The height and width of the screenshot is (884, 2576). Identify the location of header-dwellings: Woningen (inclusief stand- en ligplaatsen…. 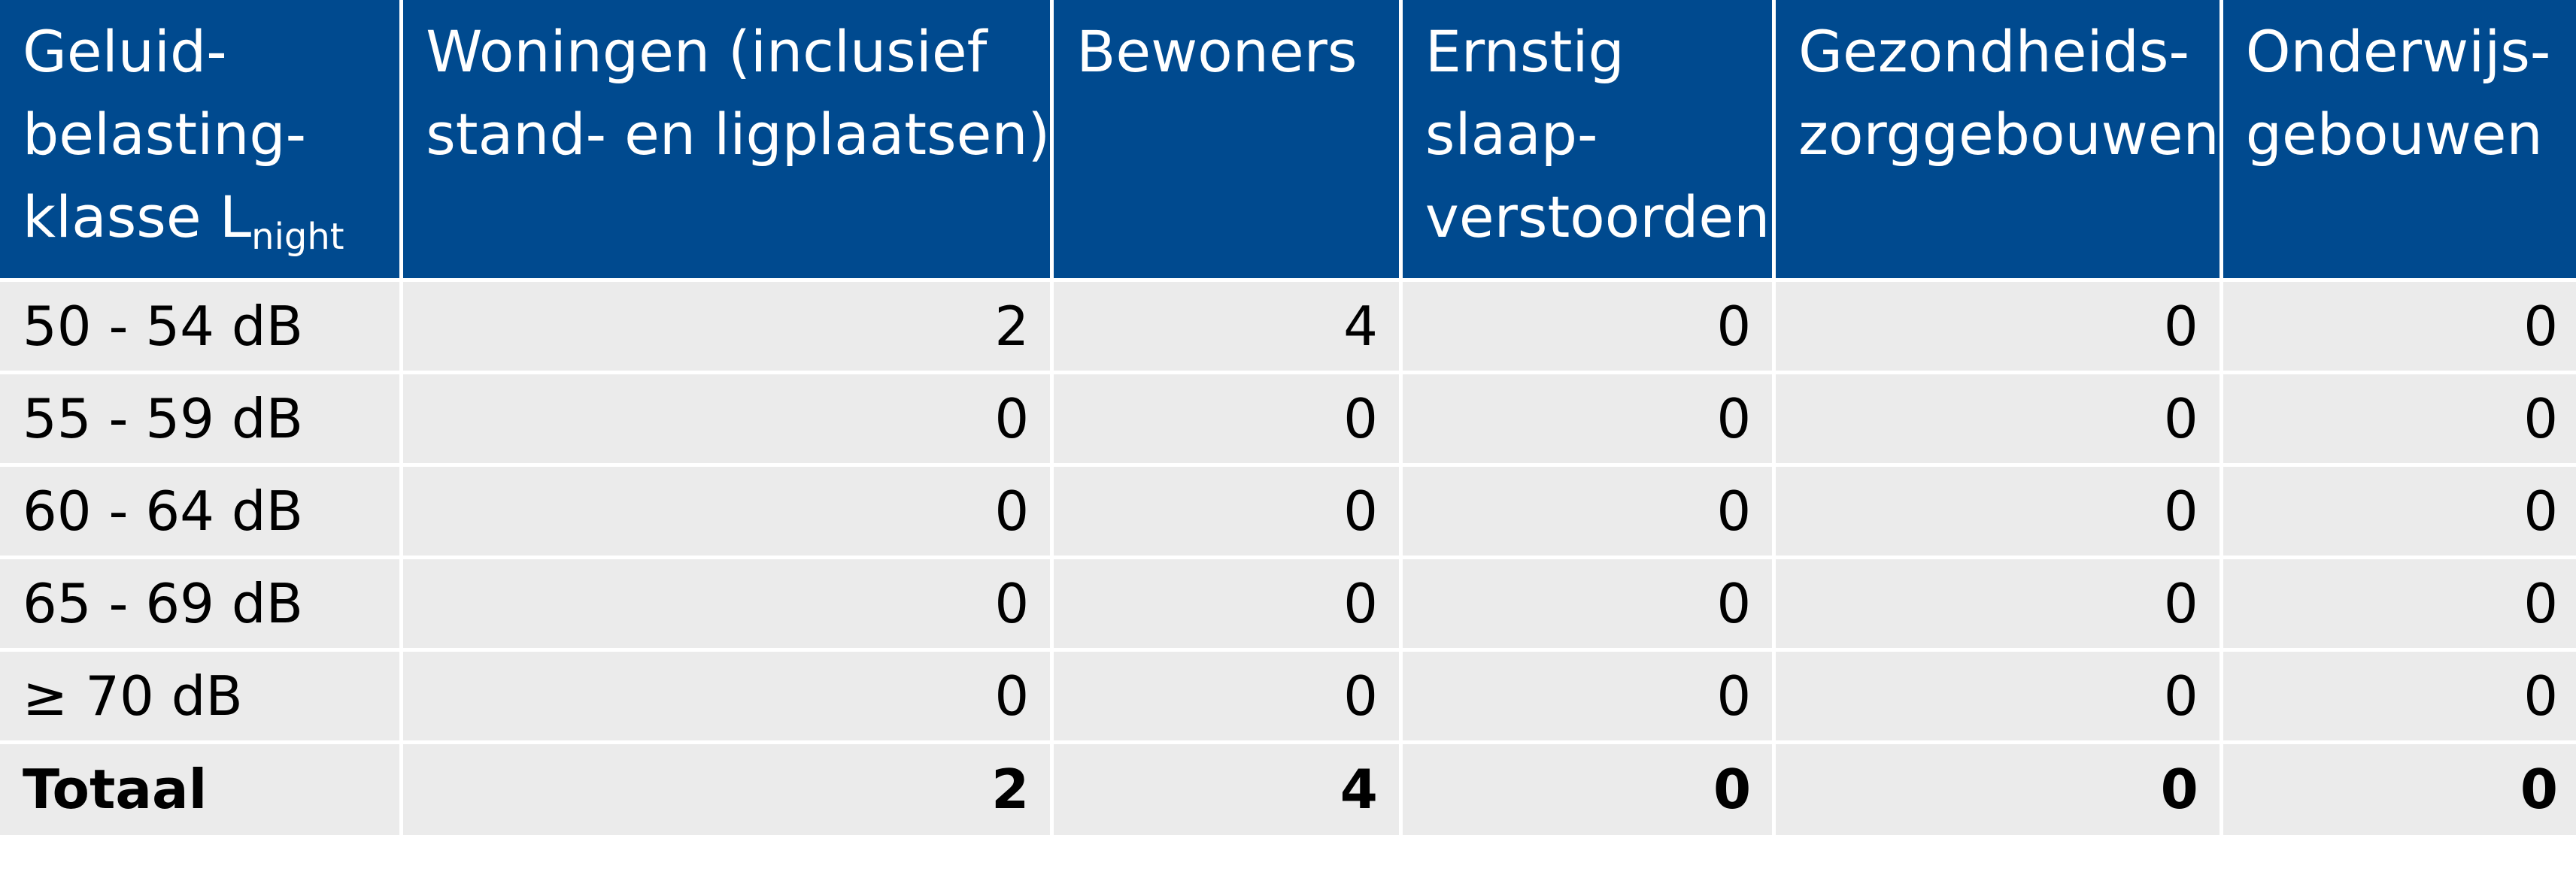
(727, 141).